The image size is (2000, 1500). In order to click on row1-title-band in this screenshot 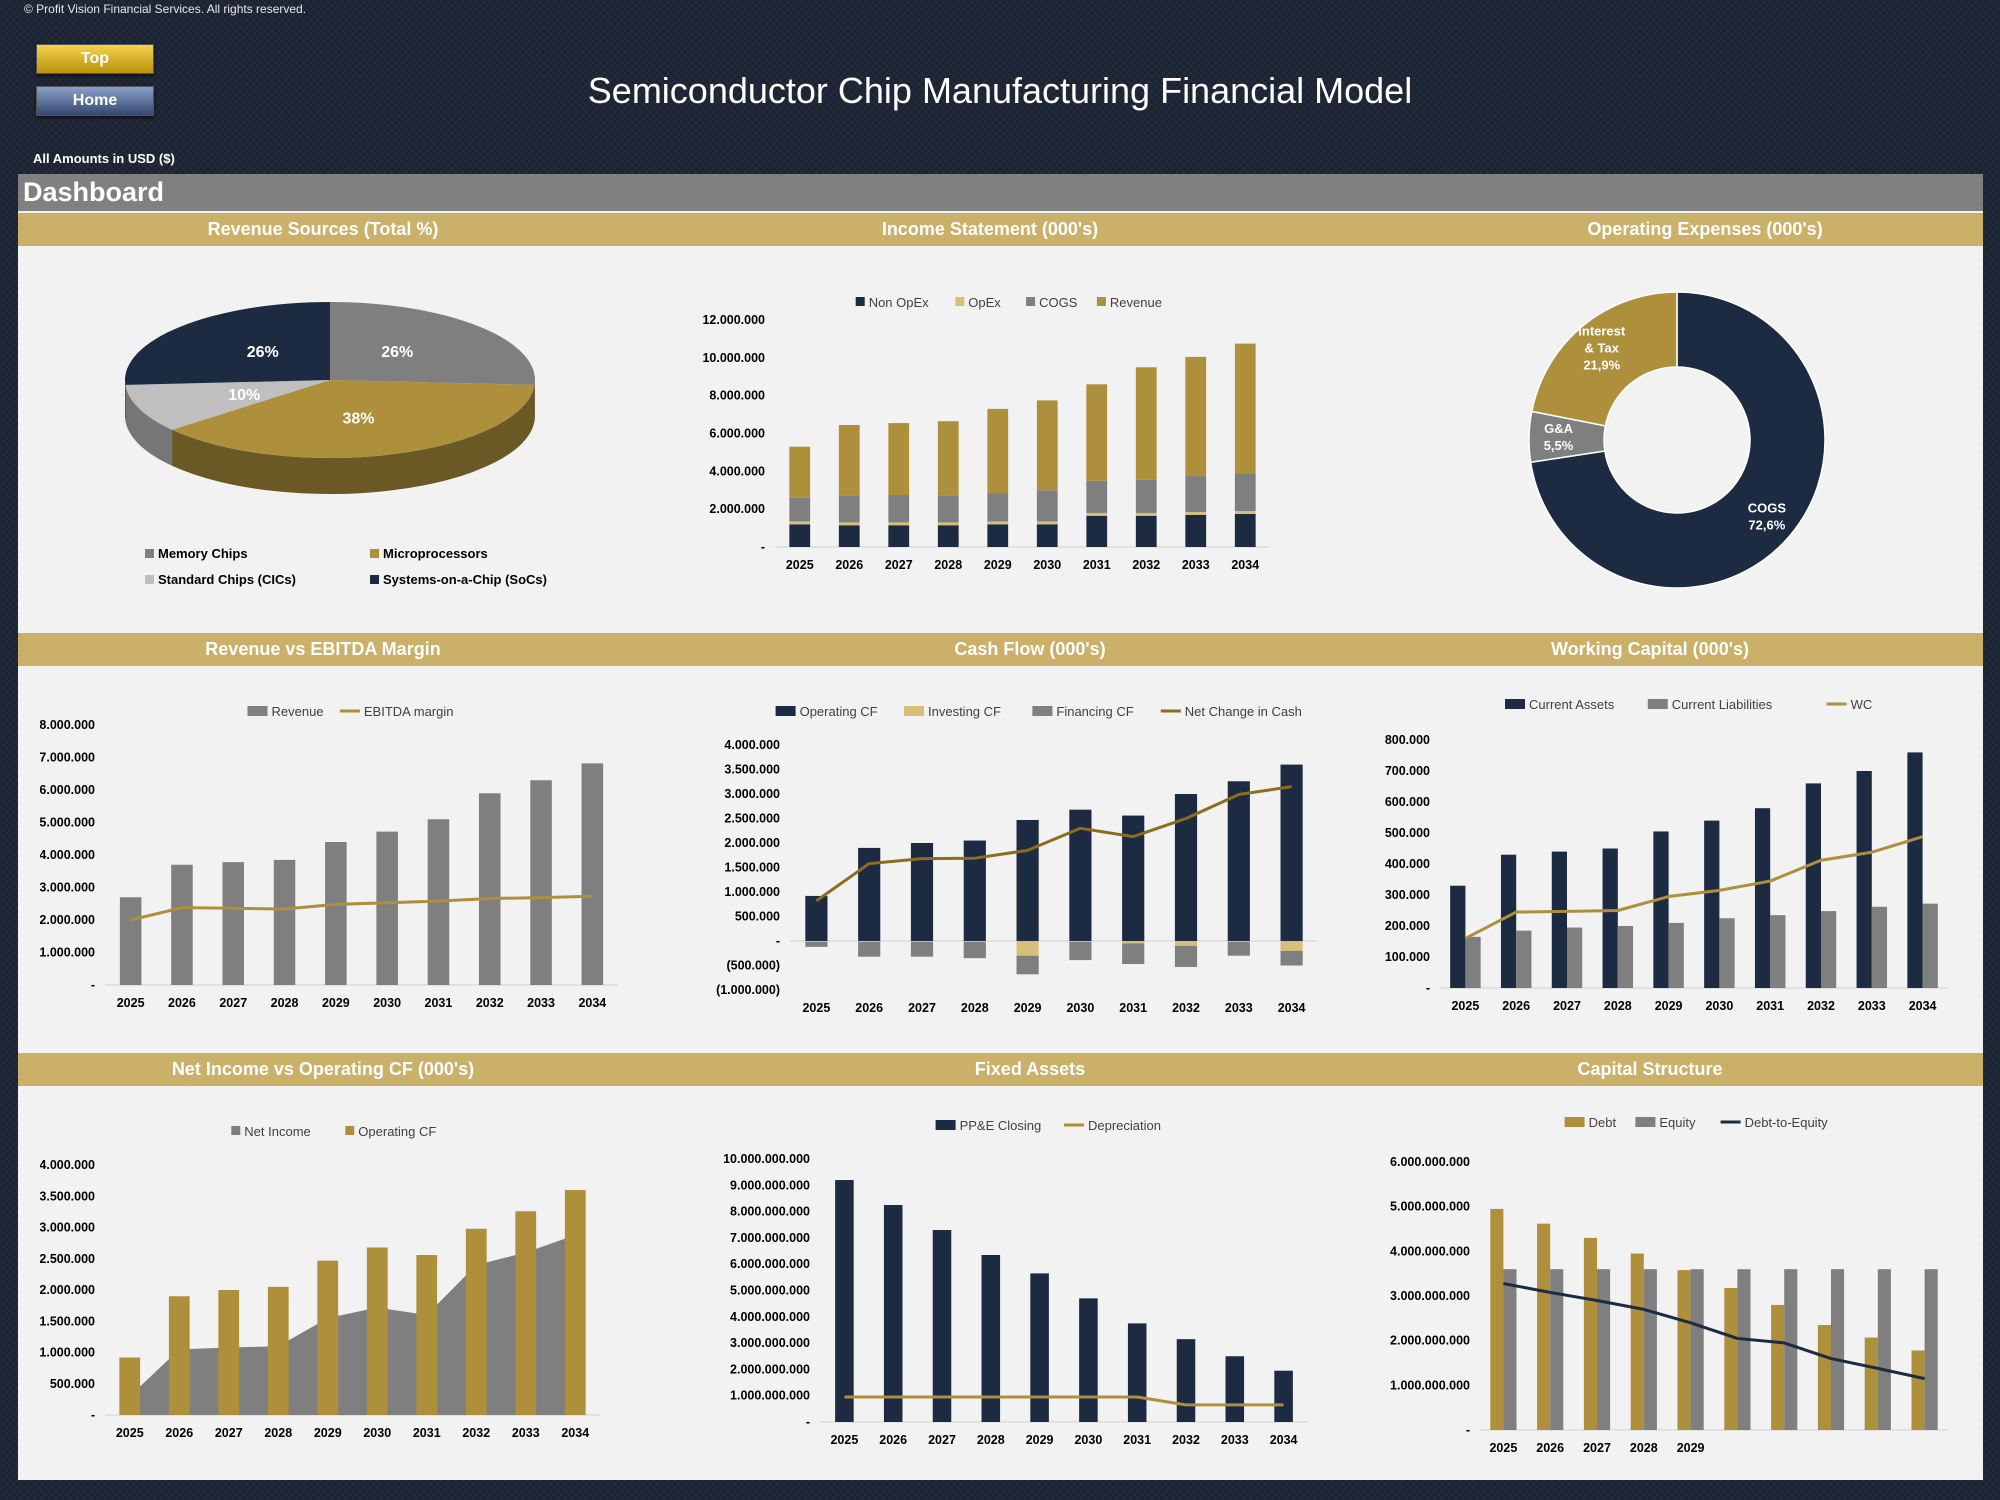, I will do `click(1000, 229)`.